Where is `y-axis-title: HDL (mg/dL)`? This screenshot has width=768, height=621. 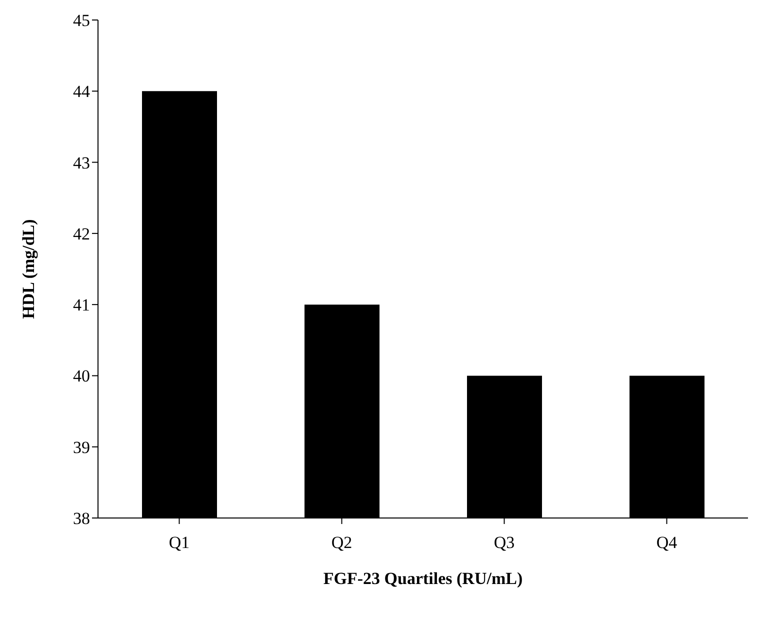 y-axis-title: HDL (mg/dL) is located at coordinates (28, 269).